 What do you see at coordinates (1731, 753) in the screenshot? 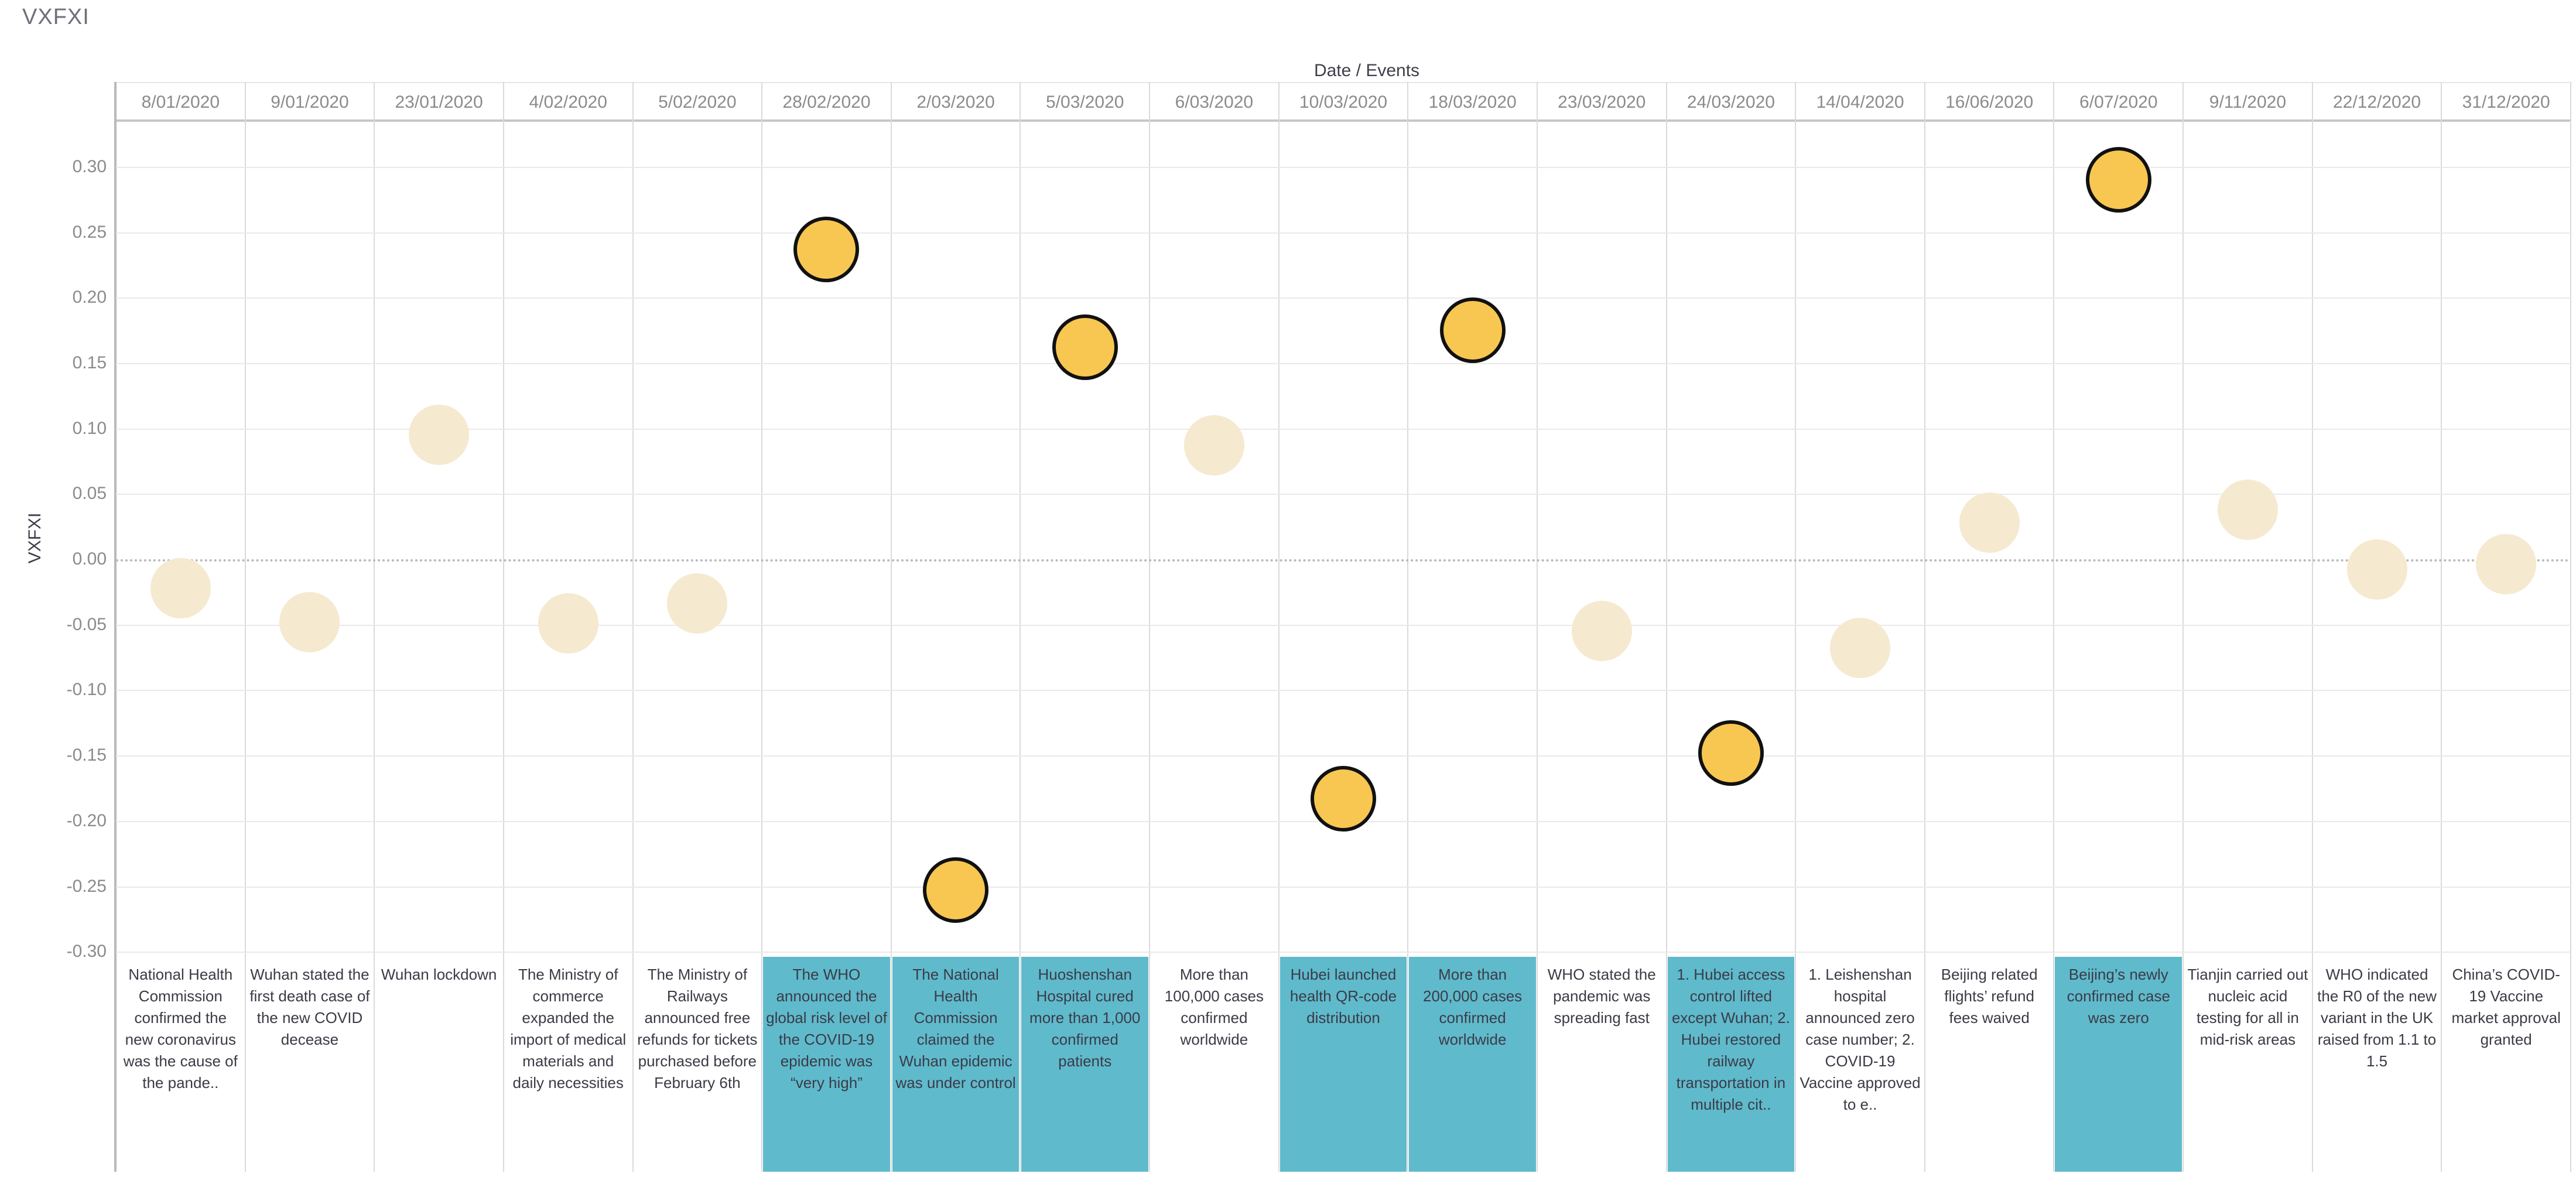
I see `data-point-24-03-2020` at bounding box center [1731, 753].